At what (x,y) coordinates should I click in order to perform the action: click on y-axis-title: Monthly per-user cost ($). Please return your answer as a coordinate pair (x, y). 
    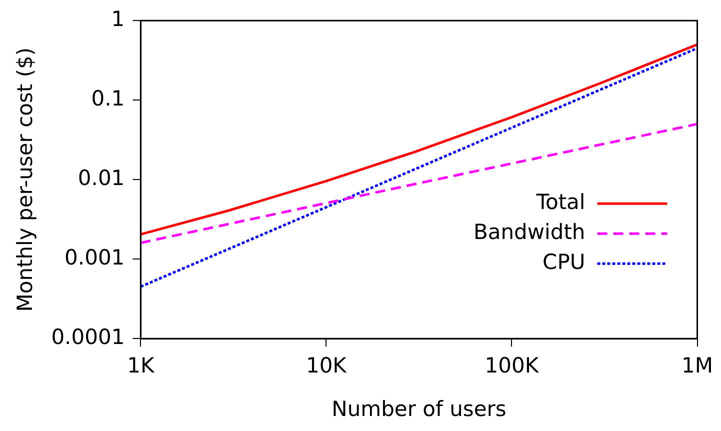
    Looking at the image, I should click on (25, 179).